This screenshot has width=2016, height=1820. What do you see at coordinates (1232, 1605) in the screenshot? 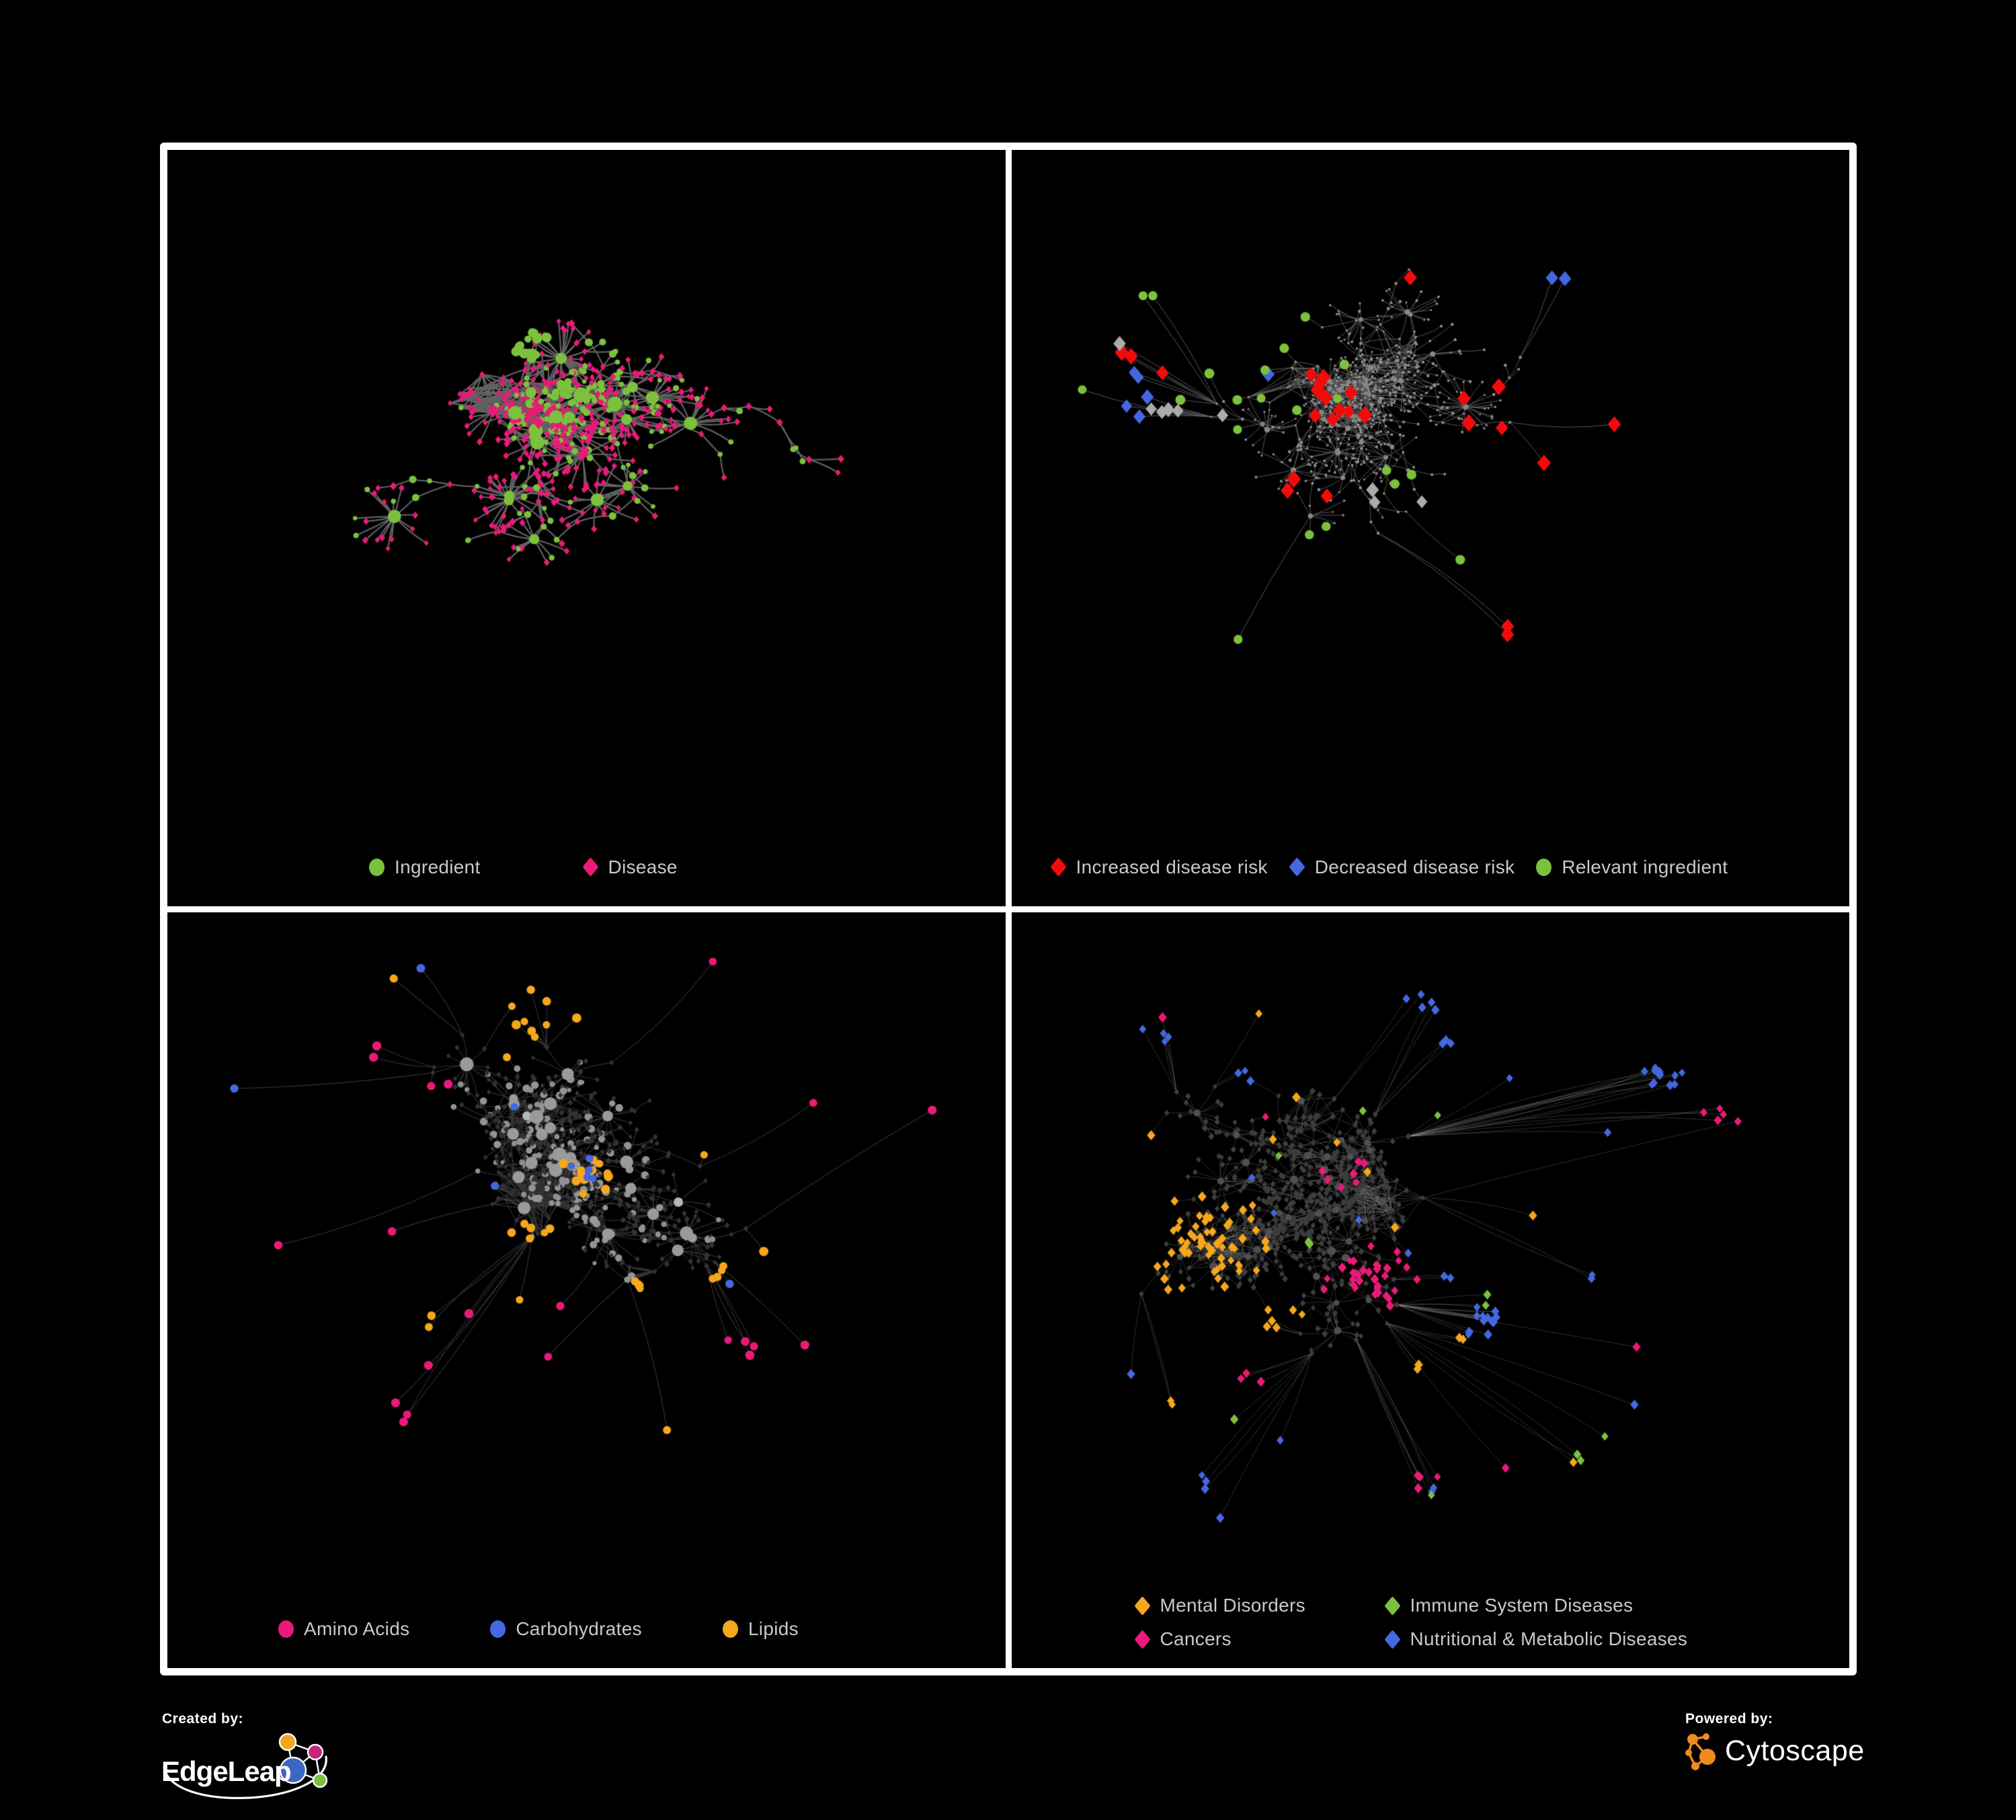
I see `legend-label: Mental Disorders` at bounding box center [1232, 1605].